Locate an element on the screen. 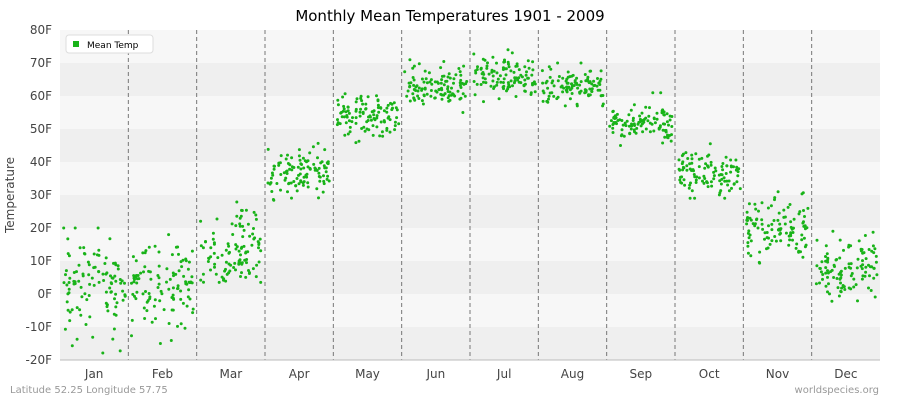 This screenshot has width=900, height=400. x-tick-label: Oct is located at coordinates (709, 374).